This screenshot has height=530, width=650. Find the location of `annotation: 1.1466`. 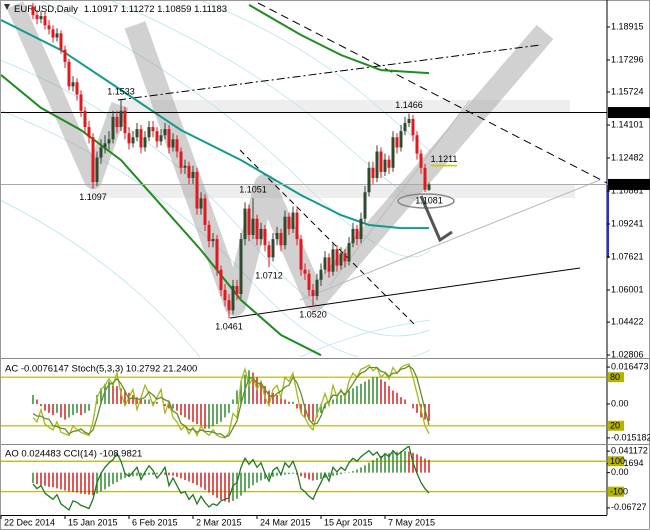

annotation: 1.1466 is located at coordinates (409, 105).